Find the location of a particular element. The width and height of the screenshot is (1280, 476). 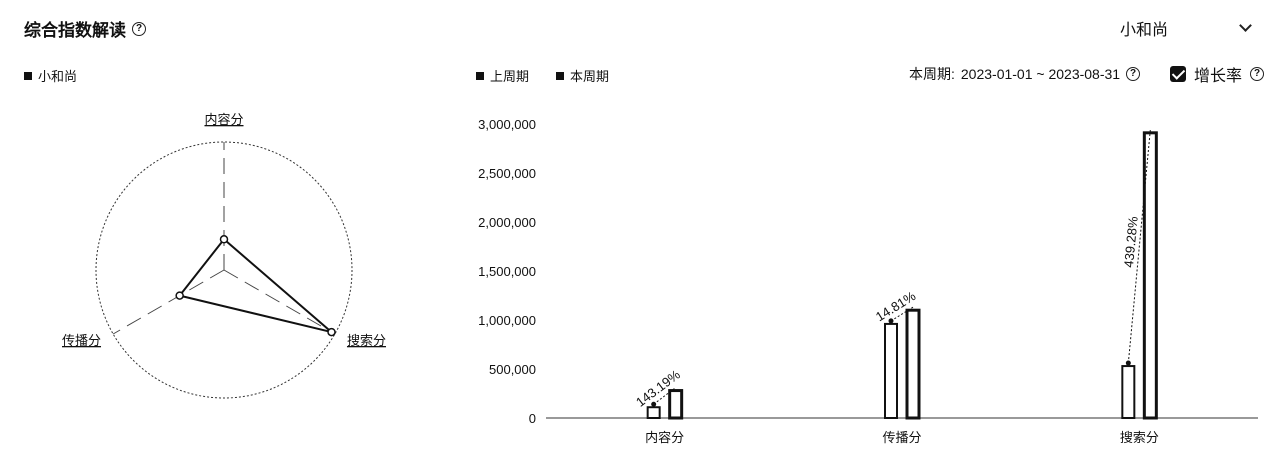

growth-help-icon: ? is located at coordinates (1257, 74).